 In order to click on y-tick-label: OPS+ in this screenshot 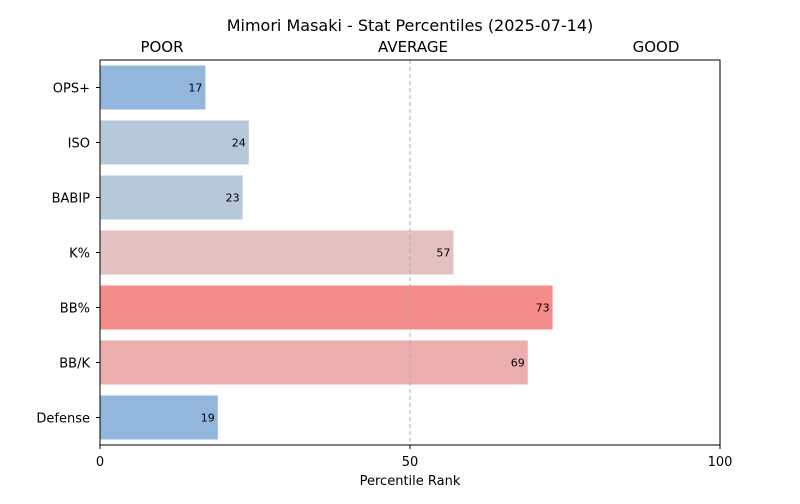, I will do `click(71, 89)`.